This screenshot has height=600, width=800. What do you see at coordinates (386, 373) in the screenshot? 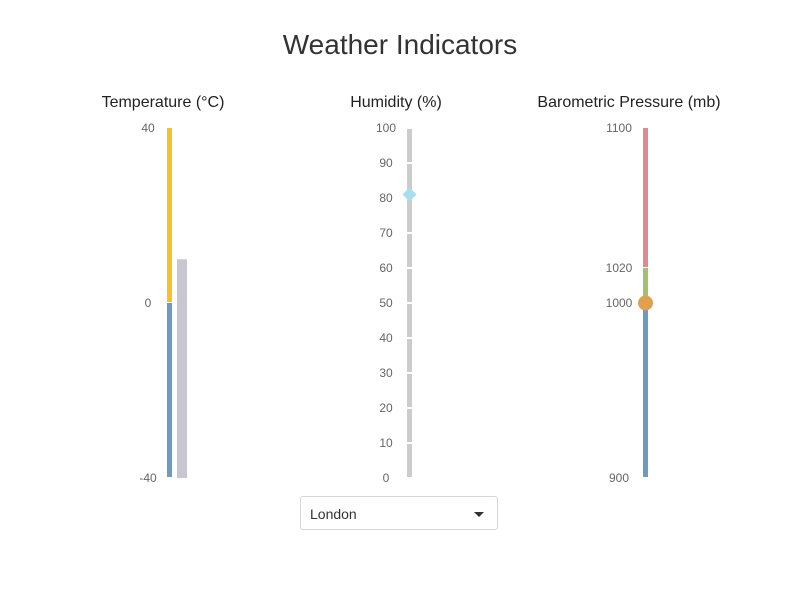
I see `humidity-tick-label: 30` at bounding box center [386, 373].